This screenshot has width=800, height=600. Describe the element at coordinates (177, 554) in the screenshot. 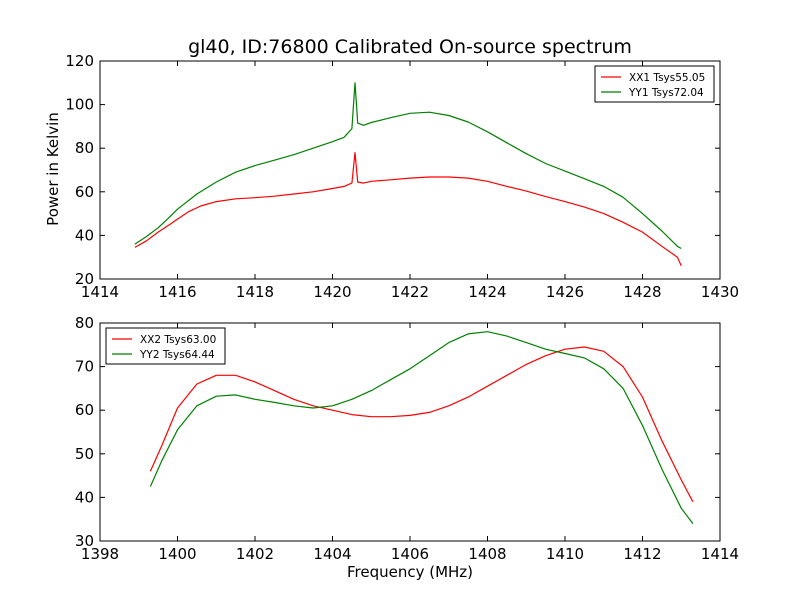

I see `bottom-x-tick-label: 1400` at that location.